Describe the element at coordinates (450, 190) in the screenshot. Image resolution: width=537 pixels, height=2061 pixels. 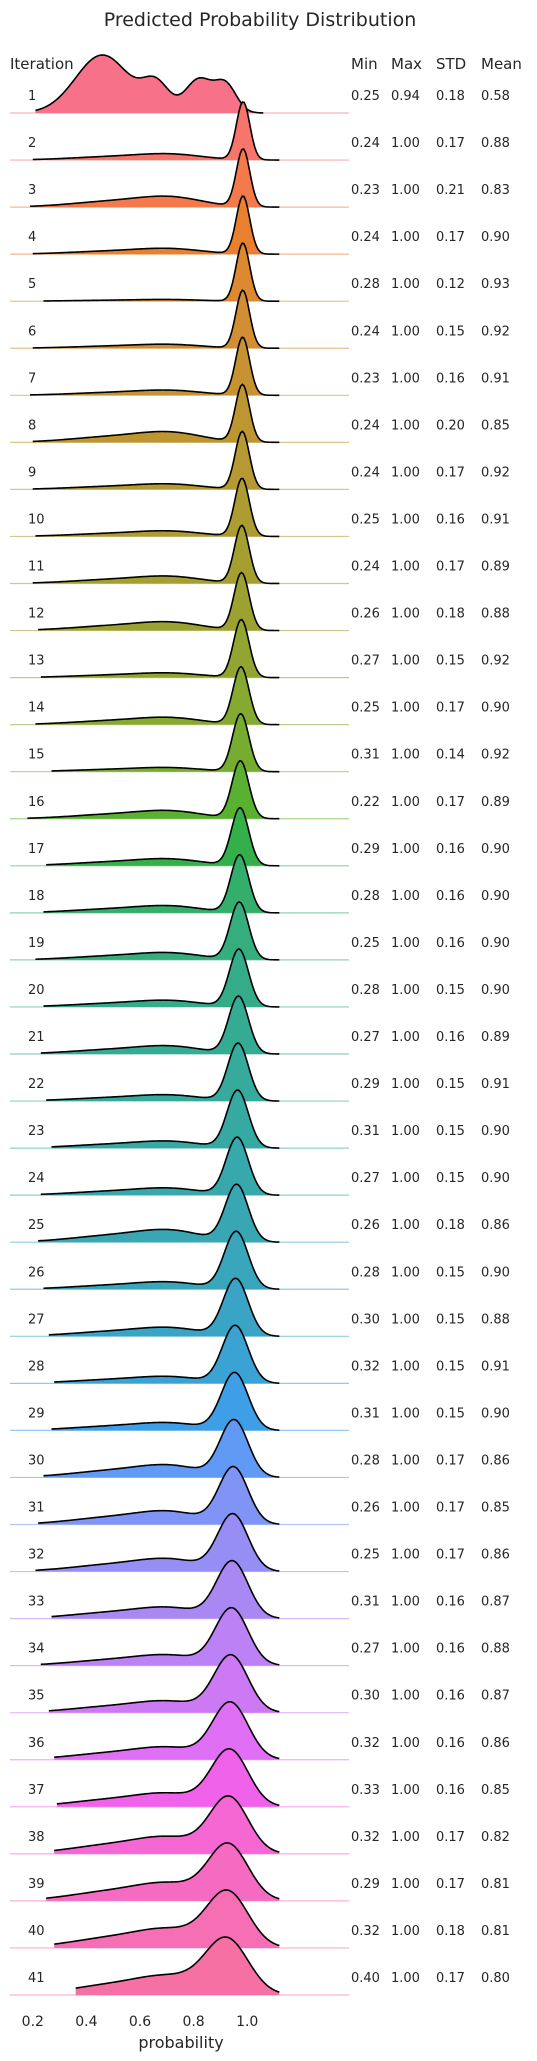
I see `stat-std: 0.21` at that location.